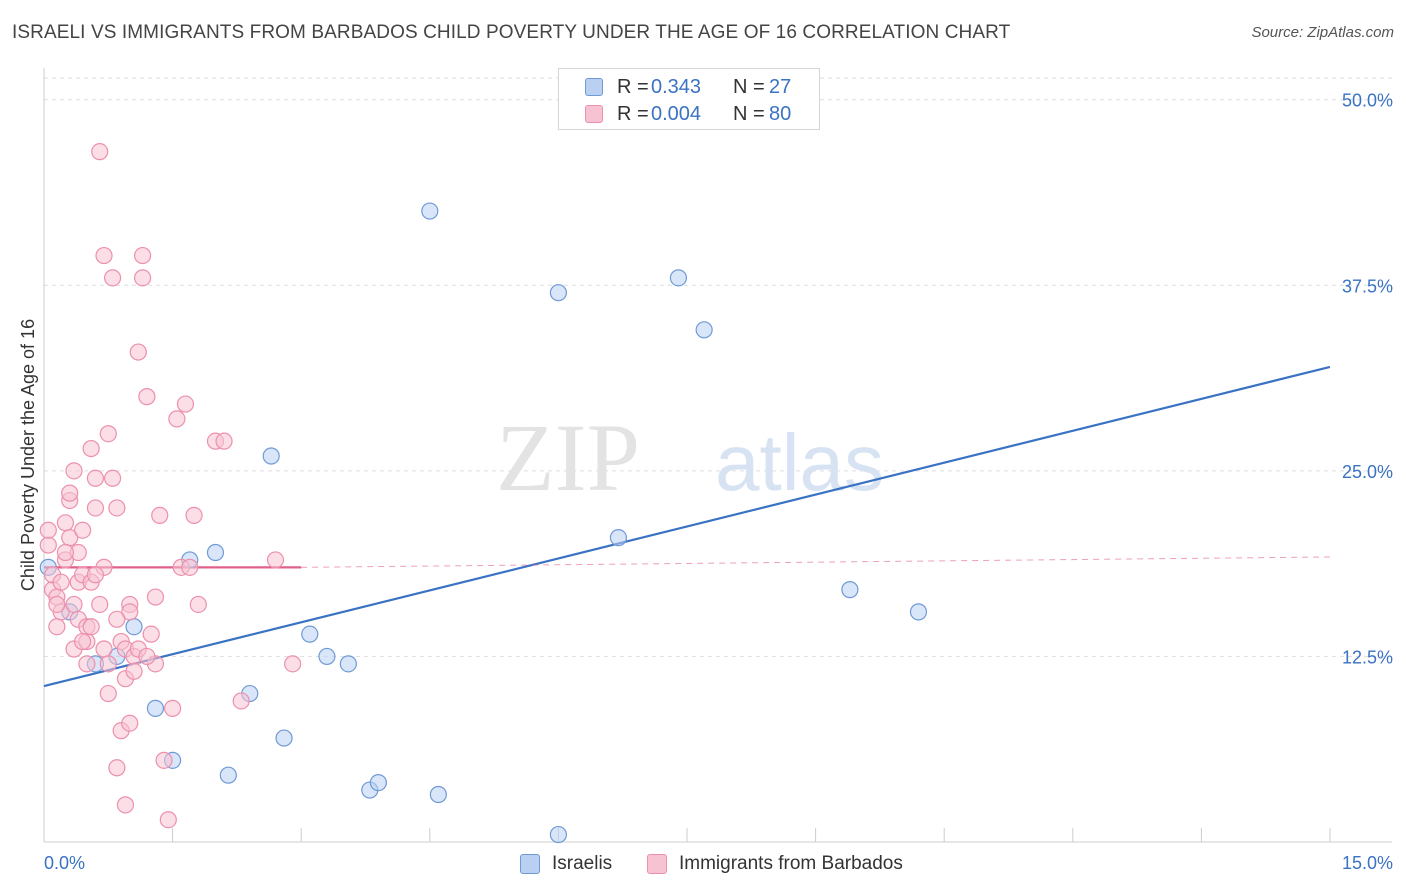 The image size is (1406, 892). Describe the element at coordinates (780, 87) in the screenshot. I see `legend-n-value: 27` at that location.